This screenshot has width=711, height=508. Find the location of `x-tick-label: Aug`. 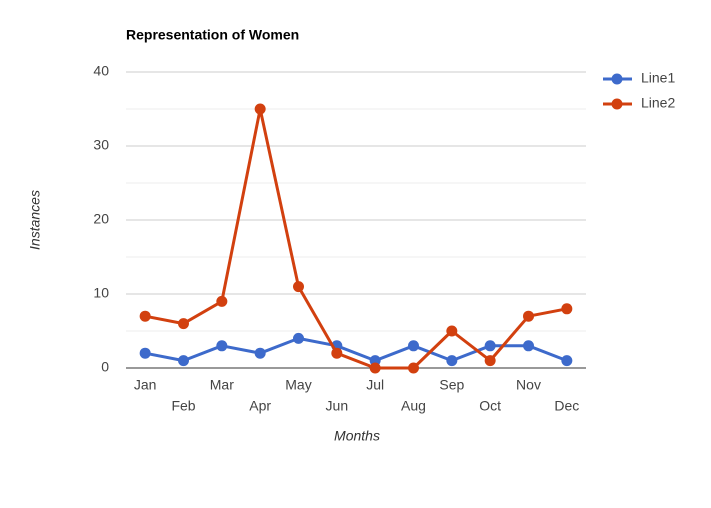

x-tick-label: Aug is located at coordinates (413, 406).